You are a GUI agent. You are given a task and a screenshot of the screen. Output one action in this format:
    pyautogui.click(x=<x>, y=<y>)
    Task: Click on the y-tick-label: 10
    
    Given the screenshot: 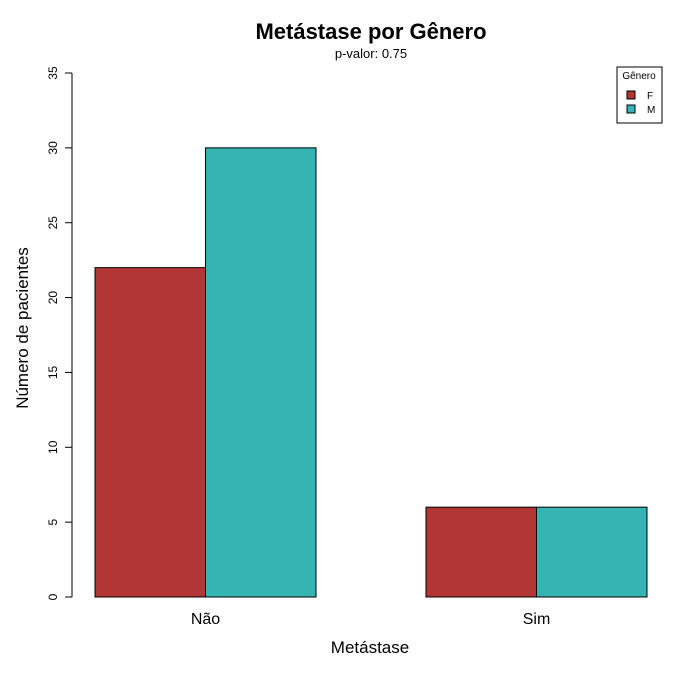 What is the action you would take?
    pyautogui.click(x=53, y=447)
    